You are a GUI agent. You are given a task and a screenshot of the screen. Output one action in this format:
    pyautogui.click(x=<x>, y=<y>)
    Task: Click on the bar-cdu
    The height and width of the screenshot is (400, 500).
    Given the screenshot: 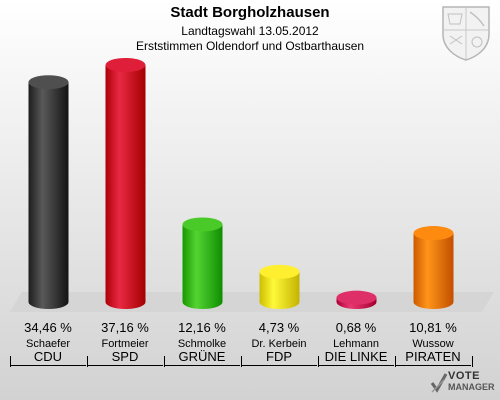 What is the action you would take?
    pyautogui.click(x=48, y=192)
    